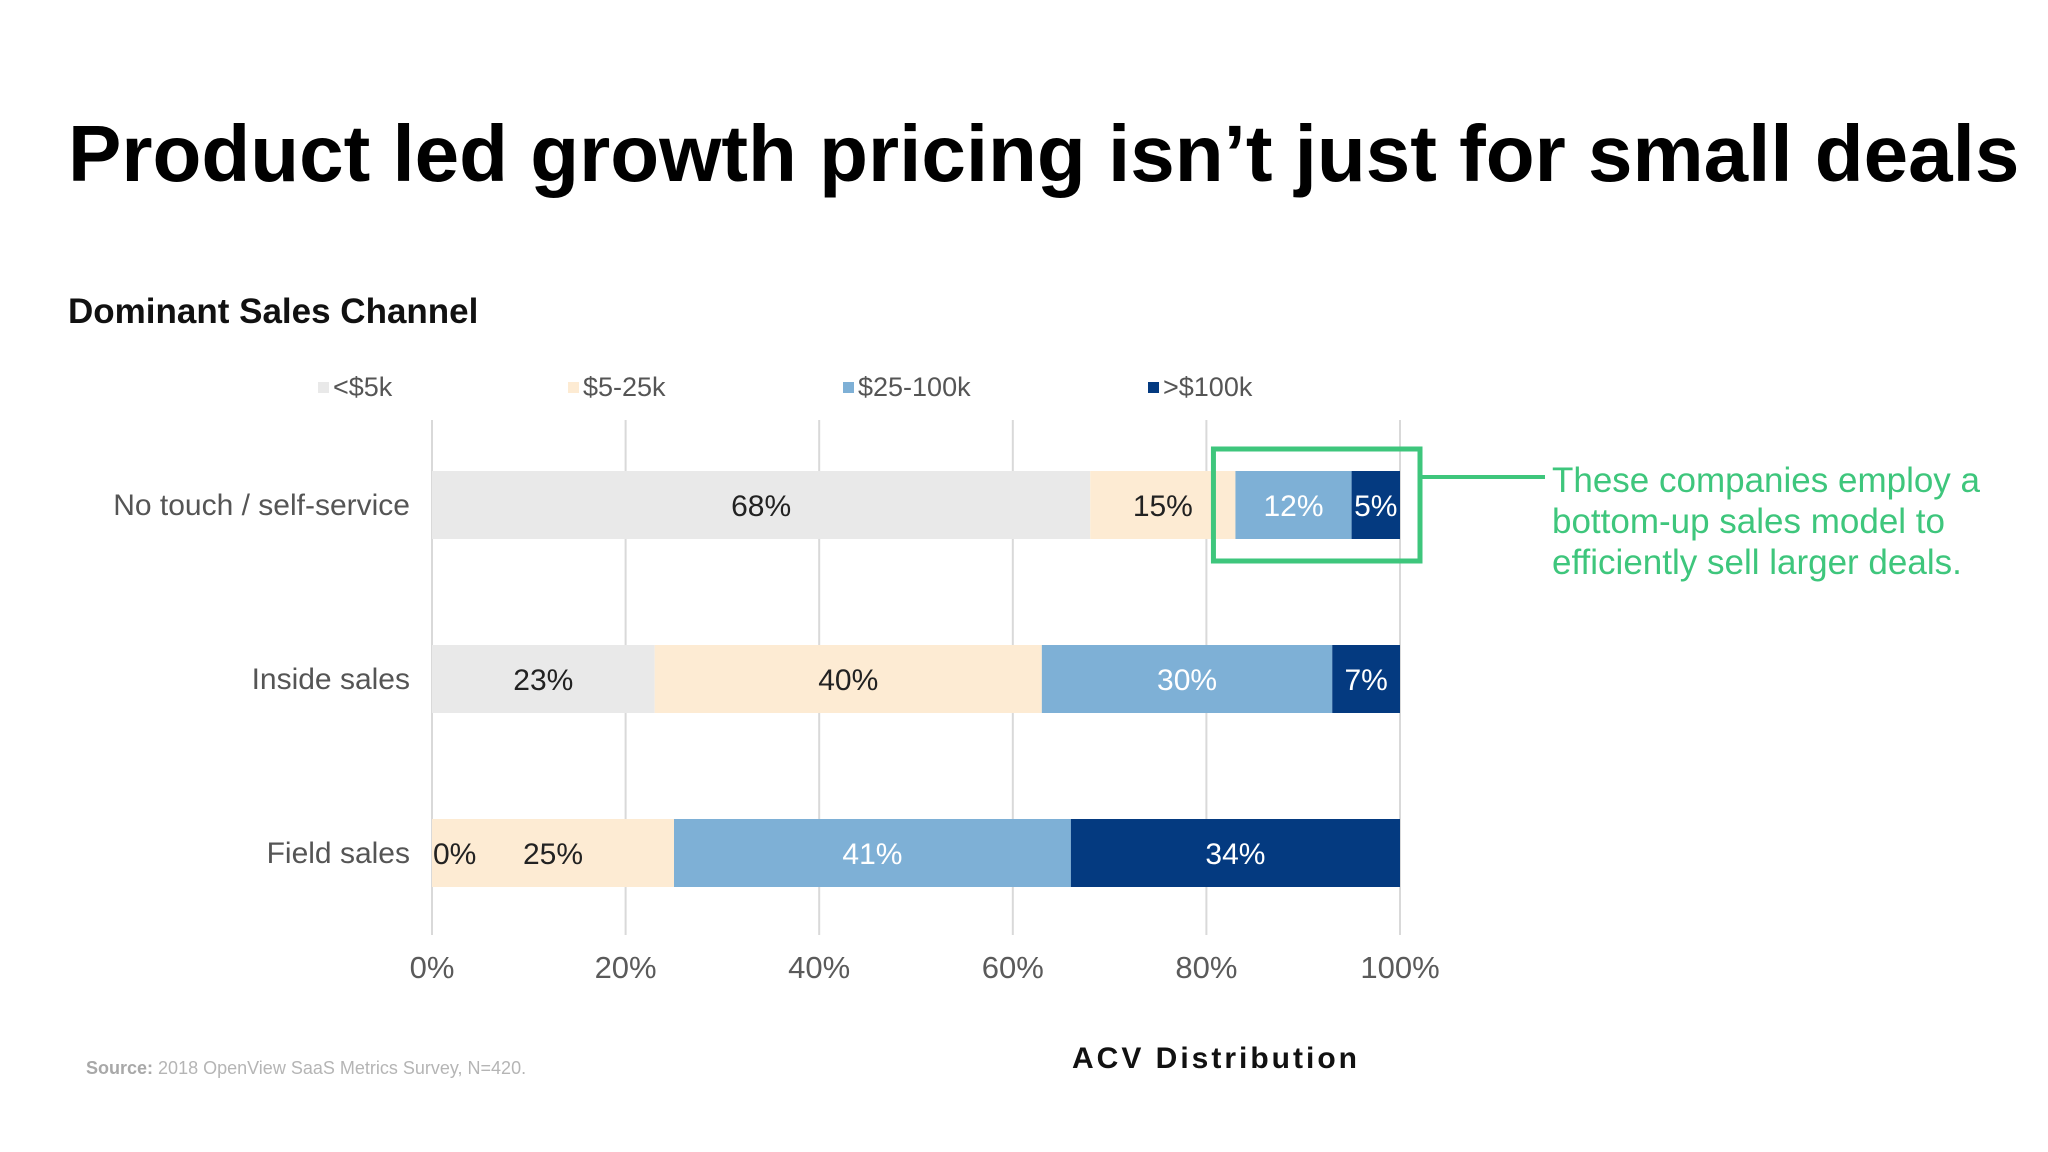 The height and width of the screenshot is (1152, 2048). I want to click on data-label: 7%, so click(1365, 680).